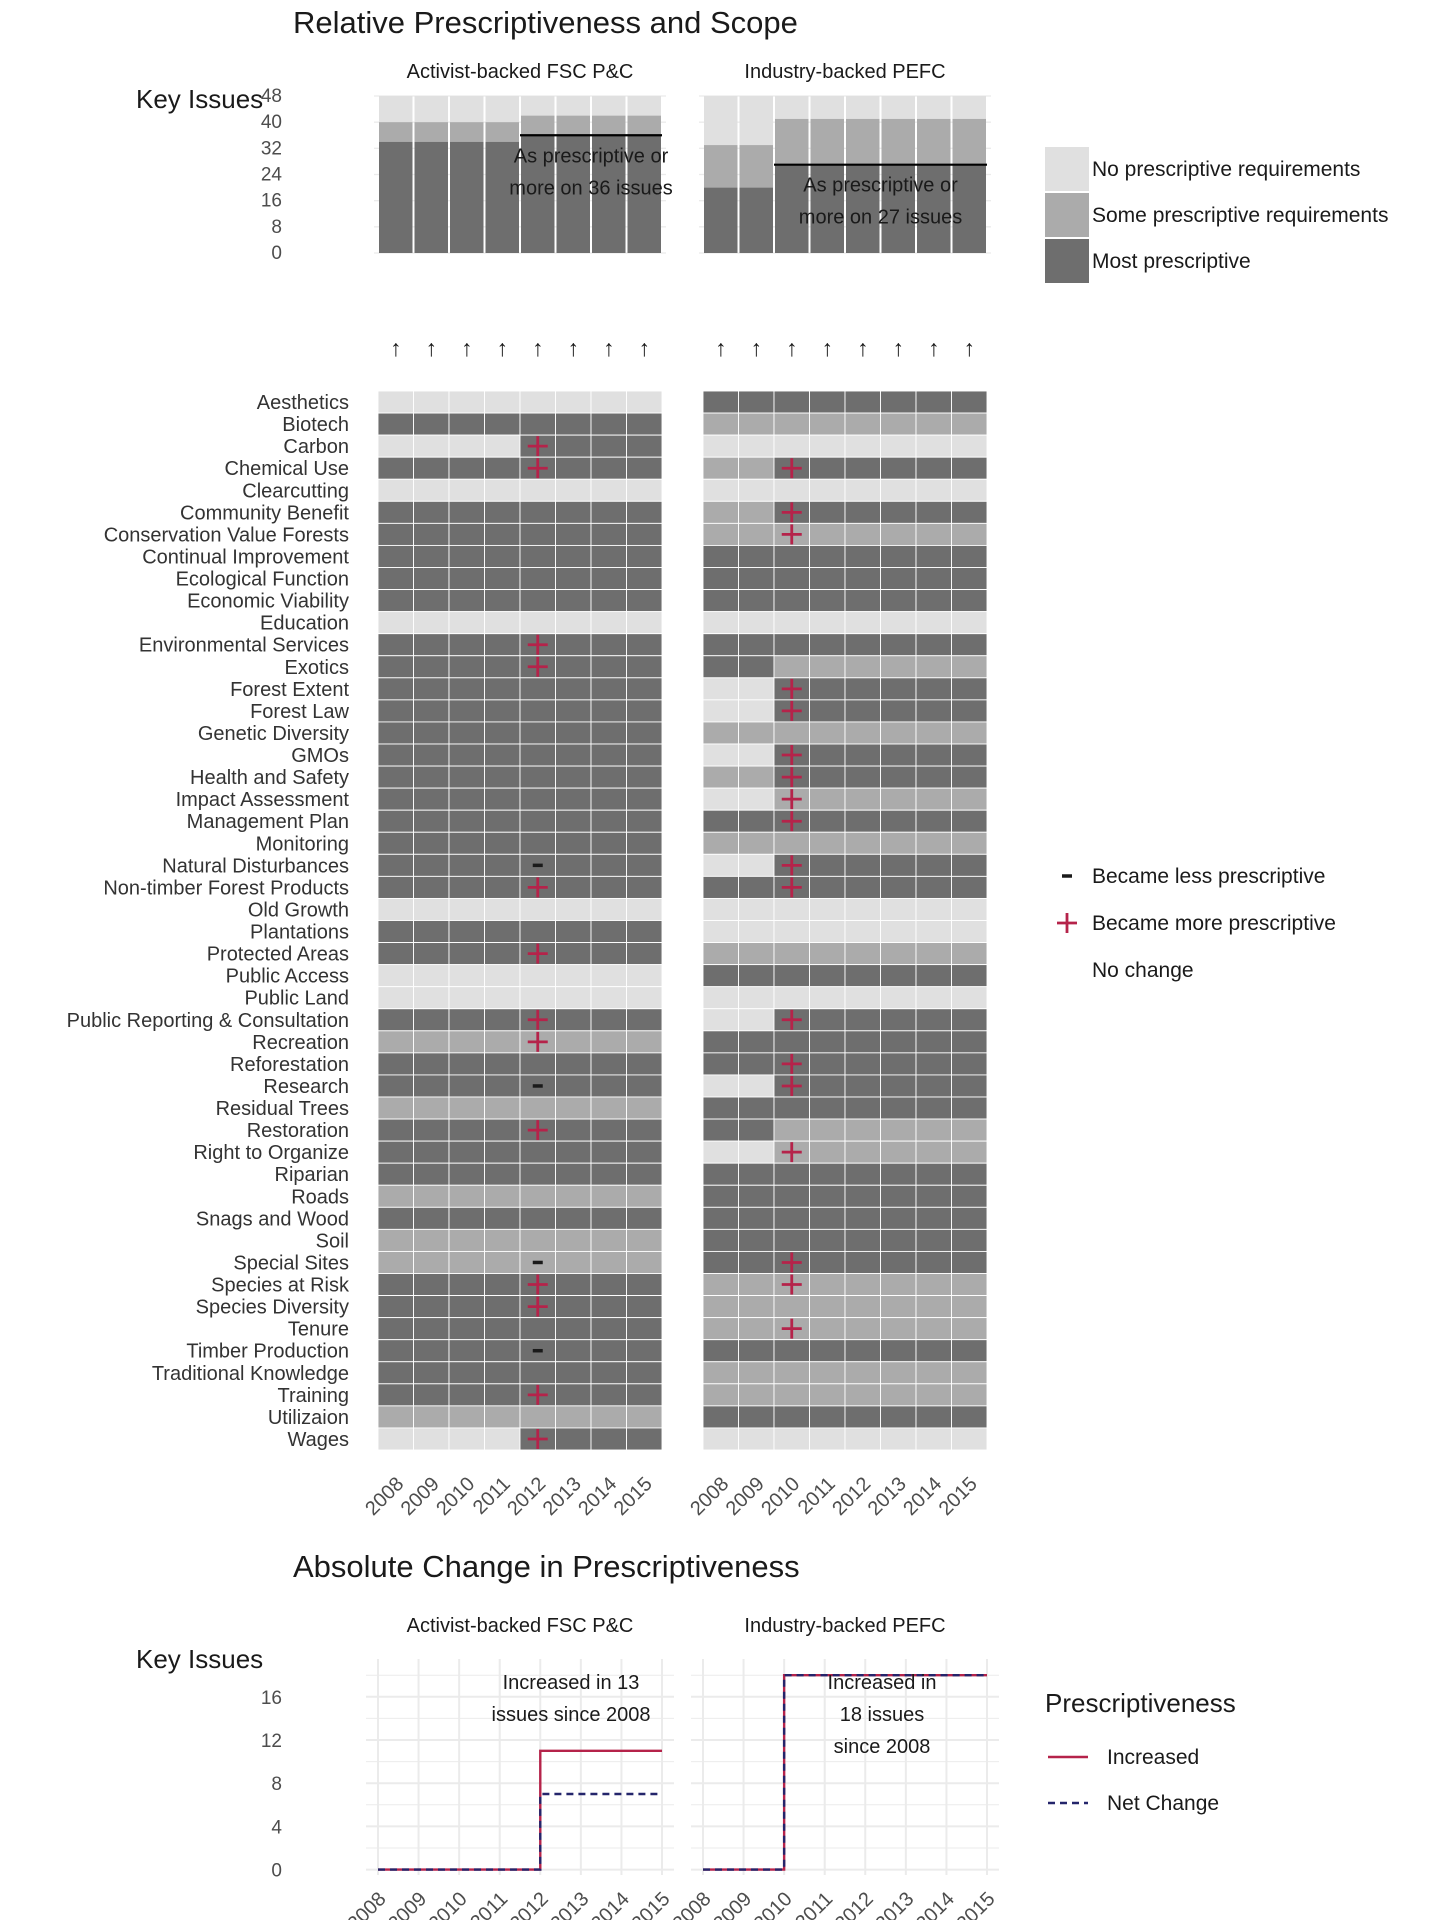 This screenshot has width=1440, height=1920. Describe the element at coordinates (526, 1496) in the screenshot. I see `x-tick-label: 2012` at that location.